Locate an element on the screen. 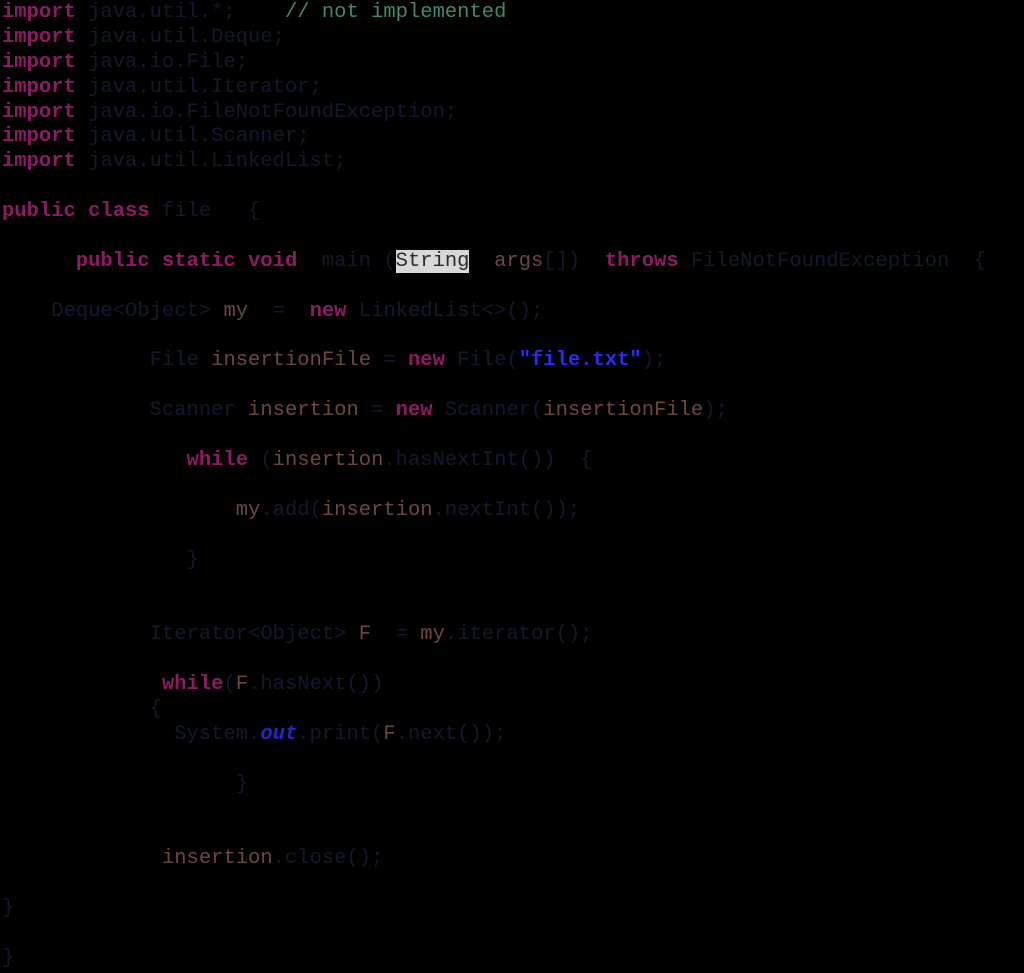 The image size is (1024, 973). code-token-plain-code: .hasNextInt()) { is located at coordinates (488, 461).